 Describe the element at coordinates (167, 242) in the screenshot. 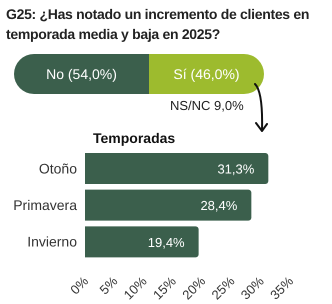

I see `data-label: 19,4%` at that location.